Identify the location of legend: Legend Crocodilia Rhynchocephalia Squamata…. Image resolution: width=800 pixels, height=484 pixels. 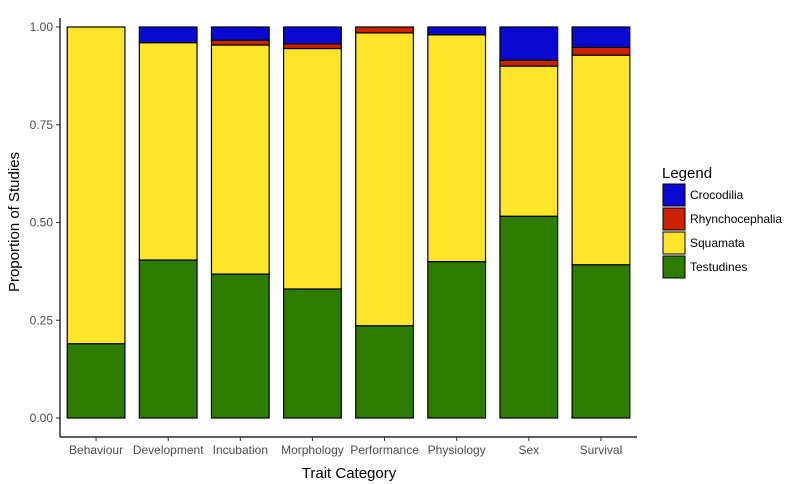
(722, 222).